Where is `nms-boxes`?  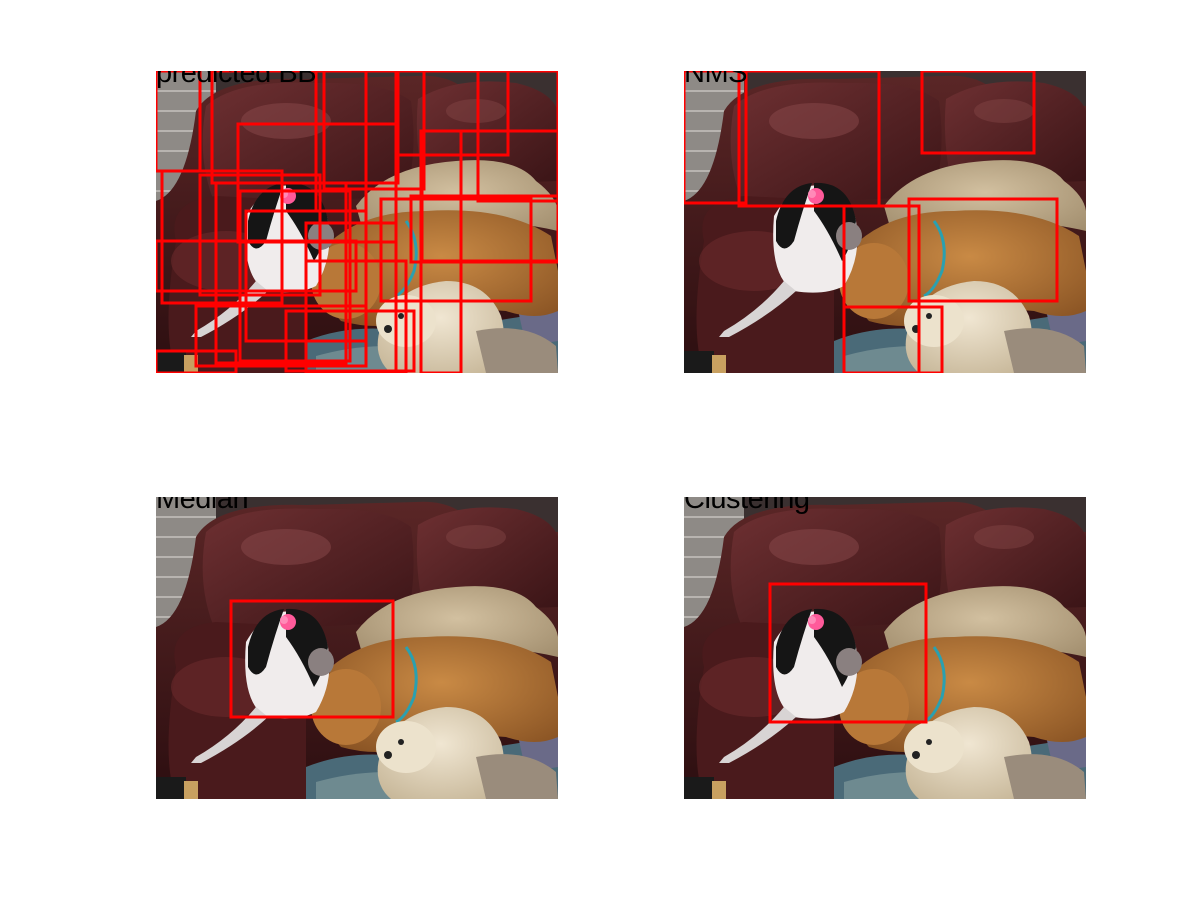 nms-boxes is located at coordinates (871, 222).